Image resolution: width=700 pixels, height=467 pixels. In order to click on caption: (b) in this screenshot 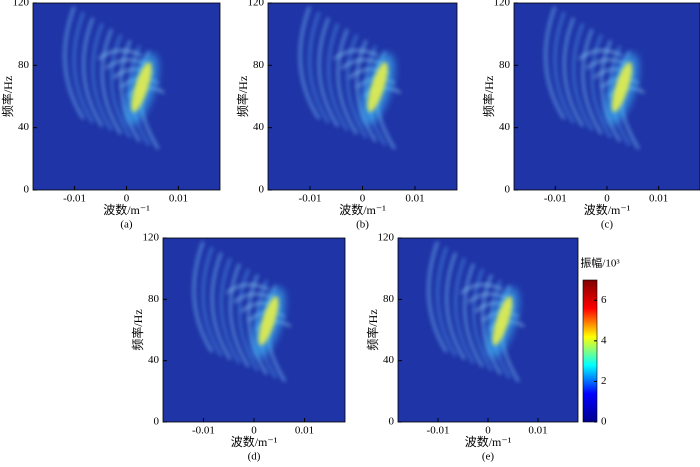, I will do `click(362, 225)`.